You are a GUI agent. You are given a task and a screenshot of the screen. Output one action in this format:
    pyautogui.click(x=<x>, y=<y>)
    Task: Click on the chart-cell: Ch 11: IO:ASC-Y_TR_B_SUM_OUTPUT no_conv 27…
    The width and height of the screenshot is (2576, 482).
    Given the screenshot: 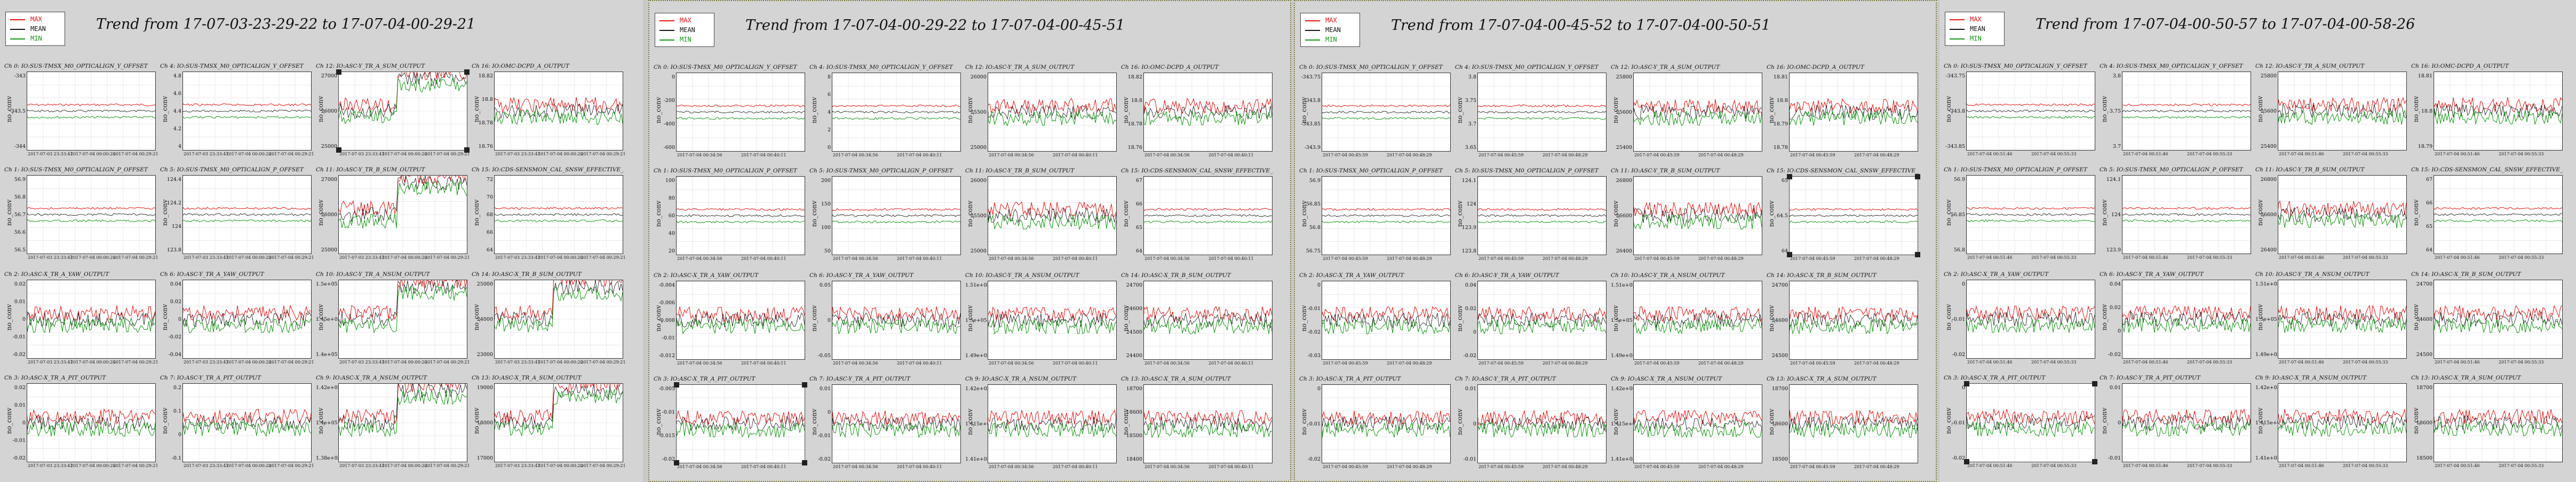 What is the action you would take?
    pyautogui.click(x=393, y=217)
    